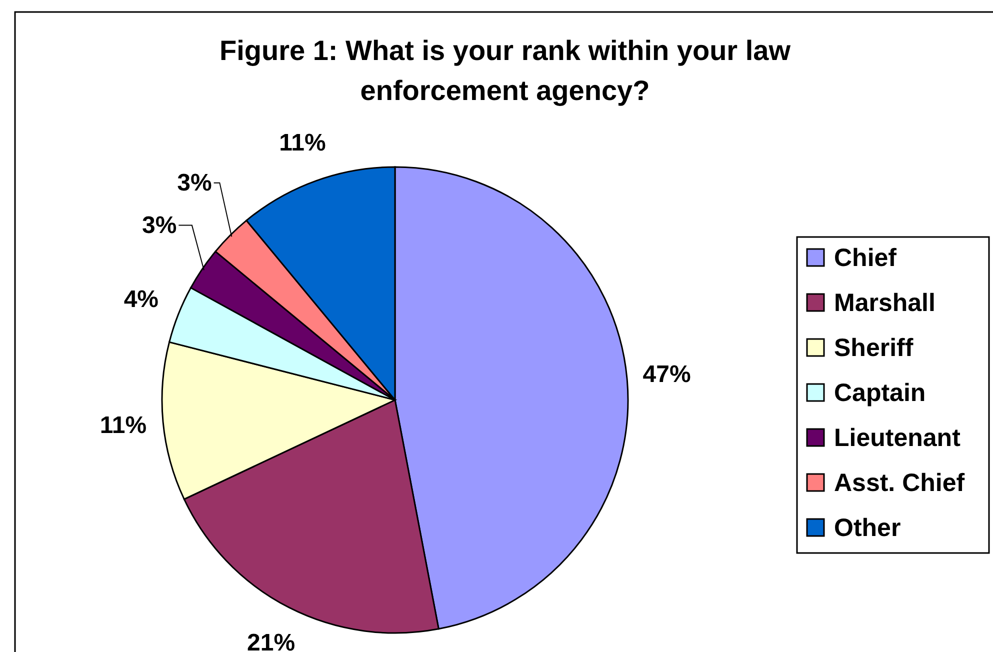  Describe the element at coordinates (885, 303) in the screenshot. I see `legend-label: Marshall` at that location.